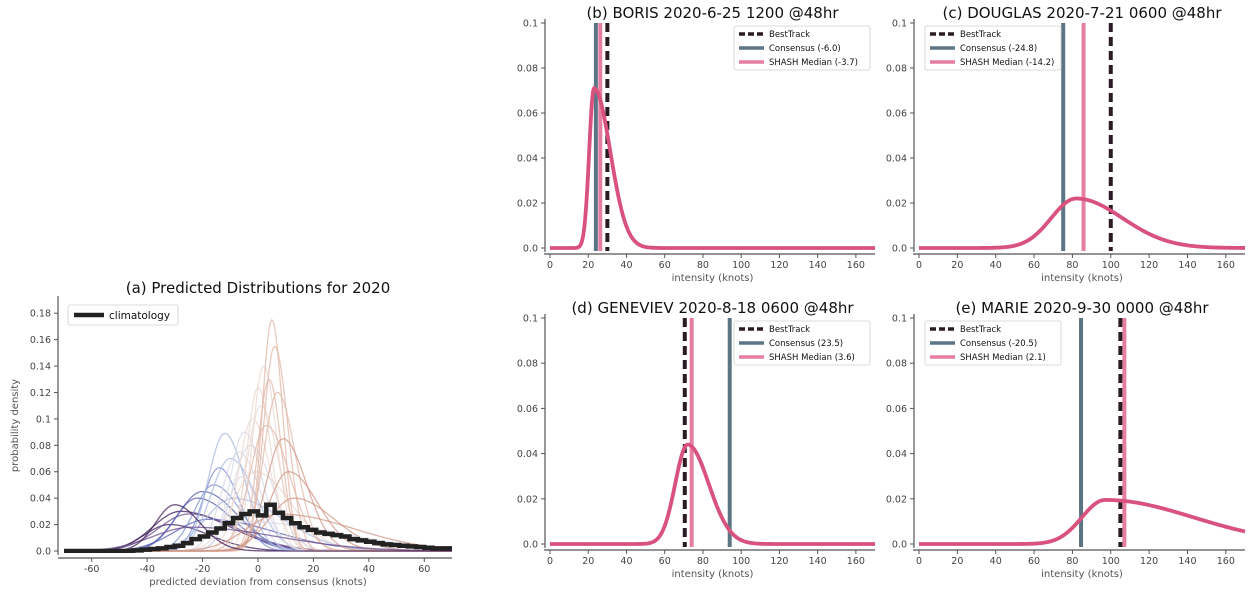  Describe the element at coordinates (806, 344) in the screenshot. I see `legend-label: Consensus (23.5)` at that location.